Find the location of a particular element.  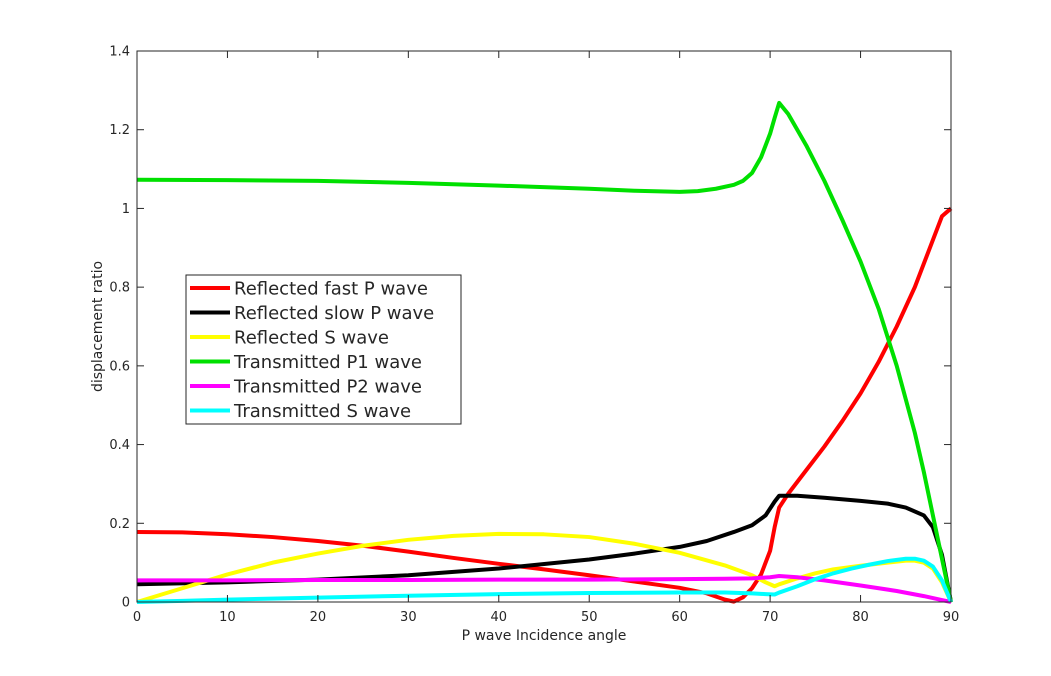

x-tick-label: 40 is located at coordinates (499, 617).